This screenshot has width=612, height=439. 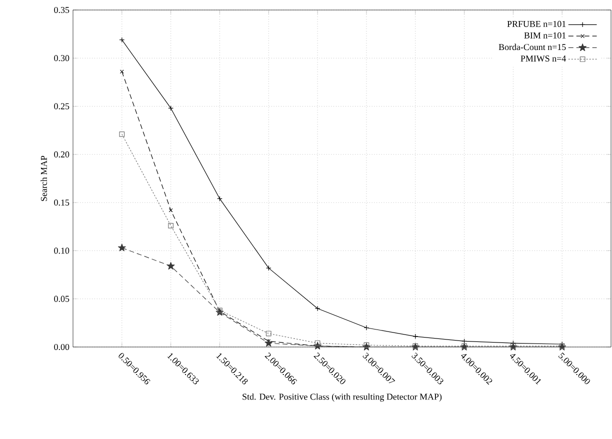 I want to click on y-tick-label: 0.20, so click(x=62, y=154).